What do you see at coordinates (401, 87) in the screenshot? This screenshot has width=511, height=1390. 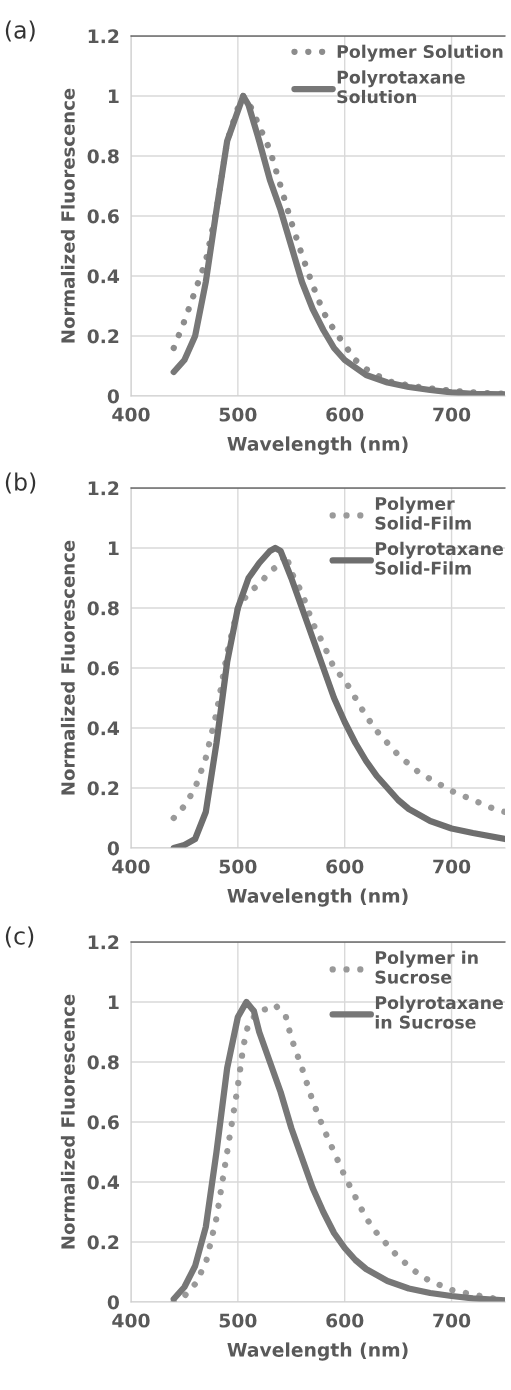 I see `legend-label: Polyrotaxane Solution` at bounding box center [401, 87].